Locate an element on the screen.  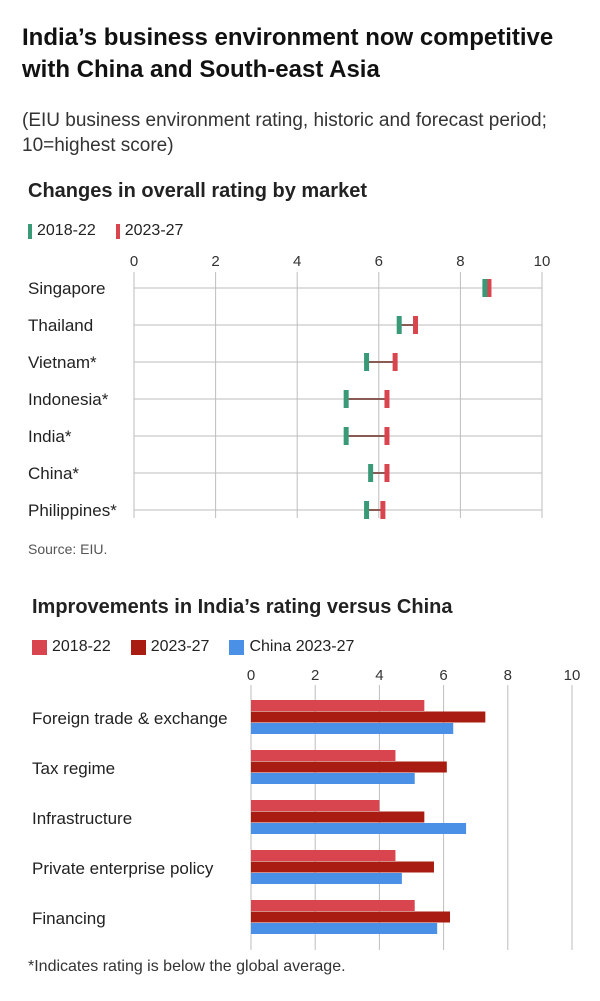
legend-swatch-green is located at coordinates (30, 231).